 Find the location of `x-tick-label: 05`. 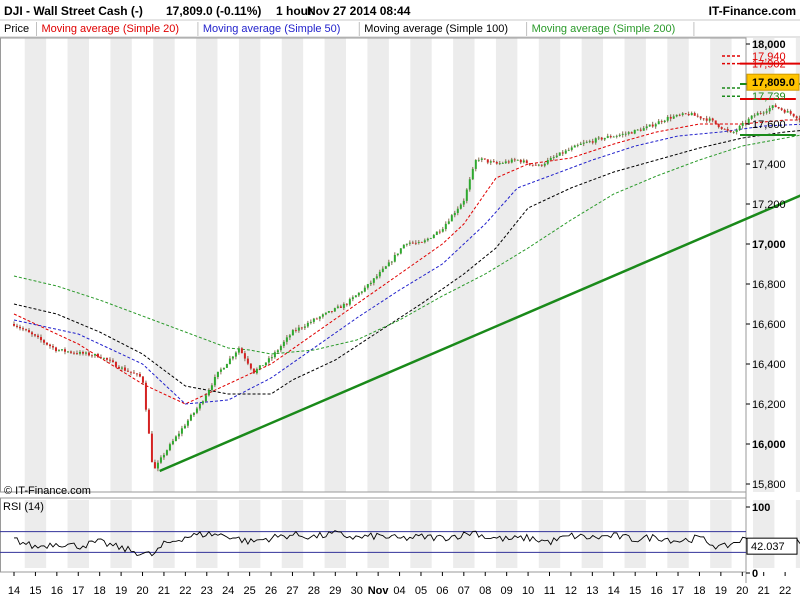

x-tick-label: 05 is located at coordinates (421, 591).